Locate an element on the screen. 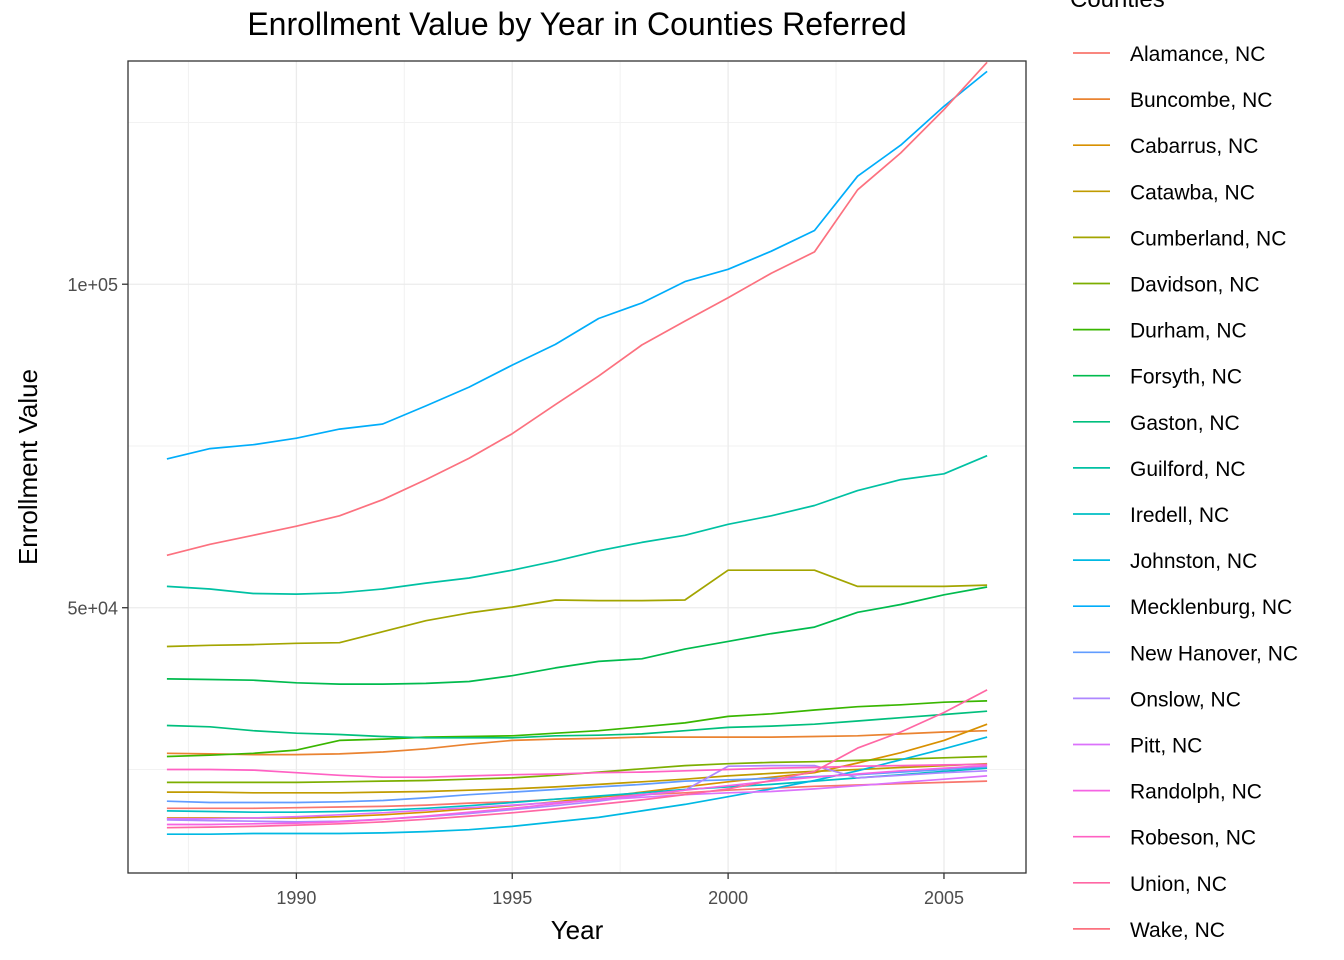 This screenshot has height=960, width=1344. series-line-union-nc is located at coordinates (577, 759).